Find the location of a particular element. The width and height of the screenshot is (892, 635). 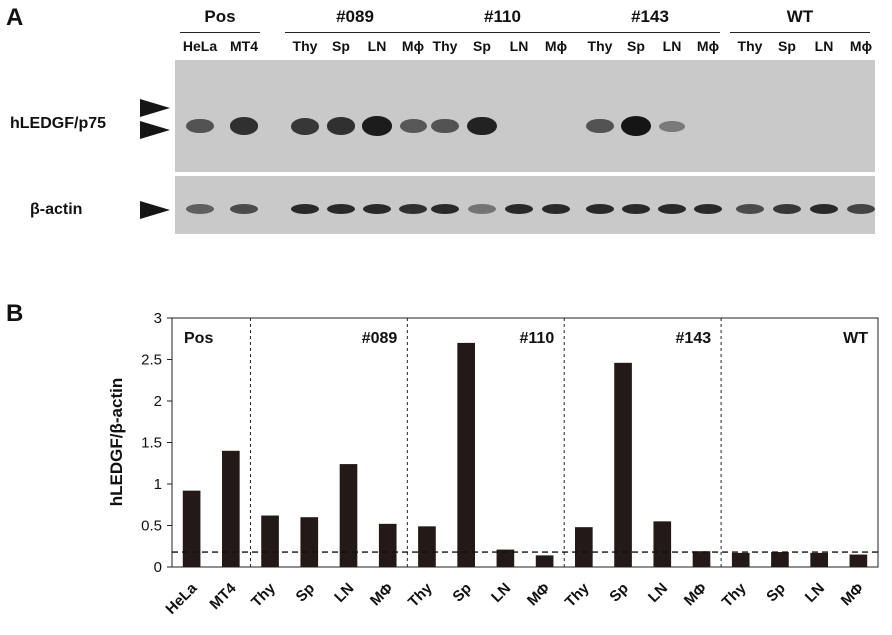

blot-group-label: WT is located at coordinates (800, 16).